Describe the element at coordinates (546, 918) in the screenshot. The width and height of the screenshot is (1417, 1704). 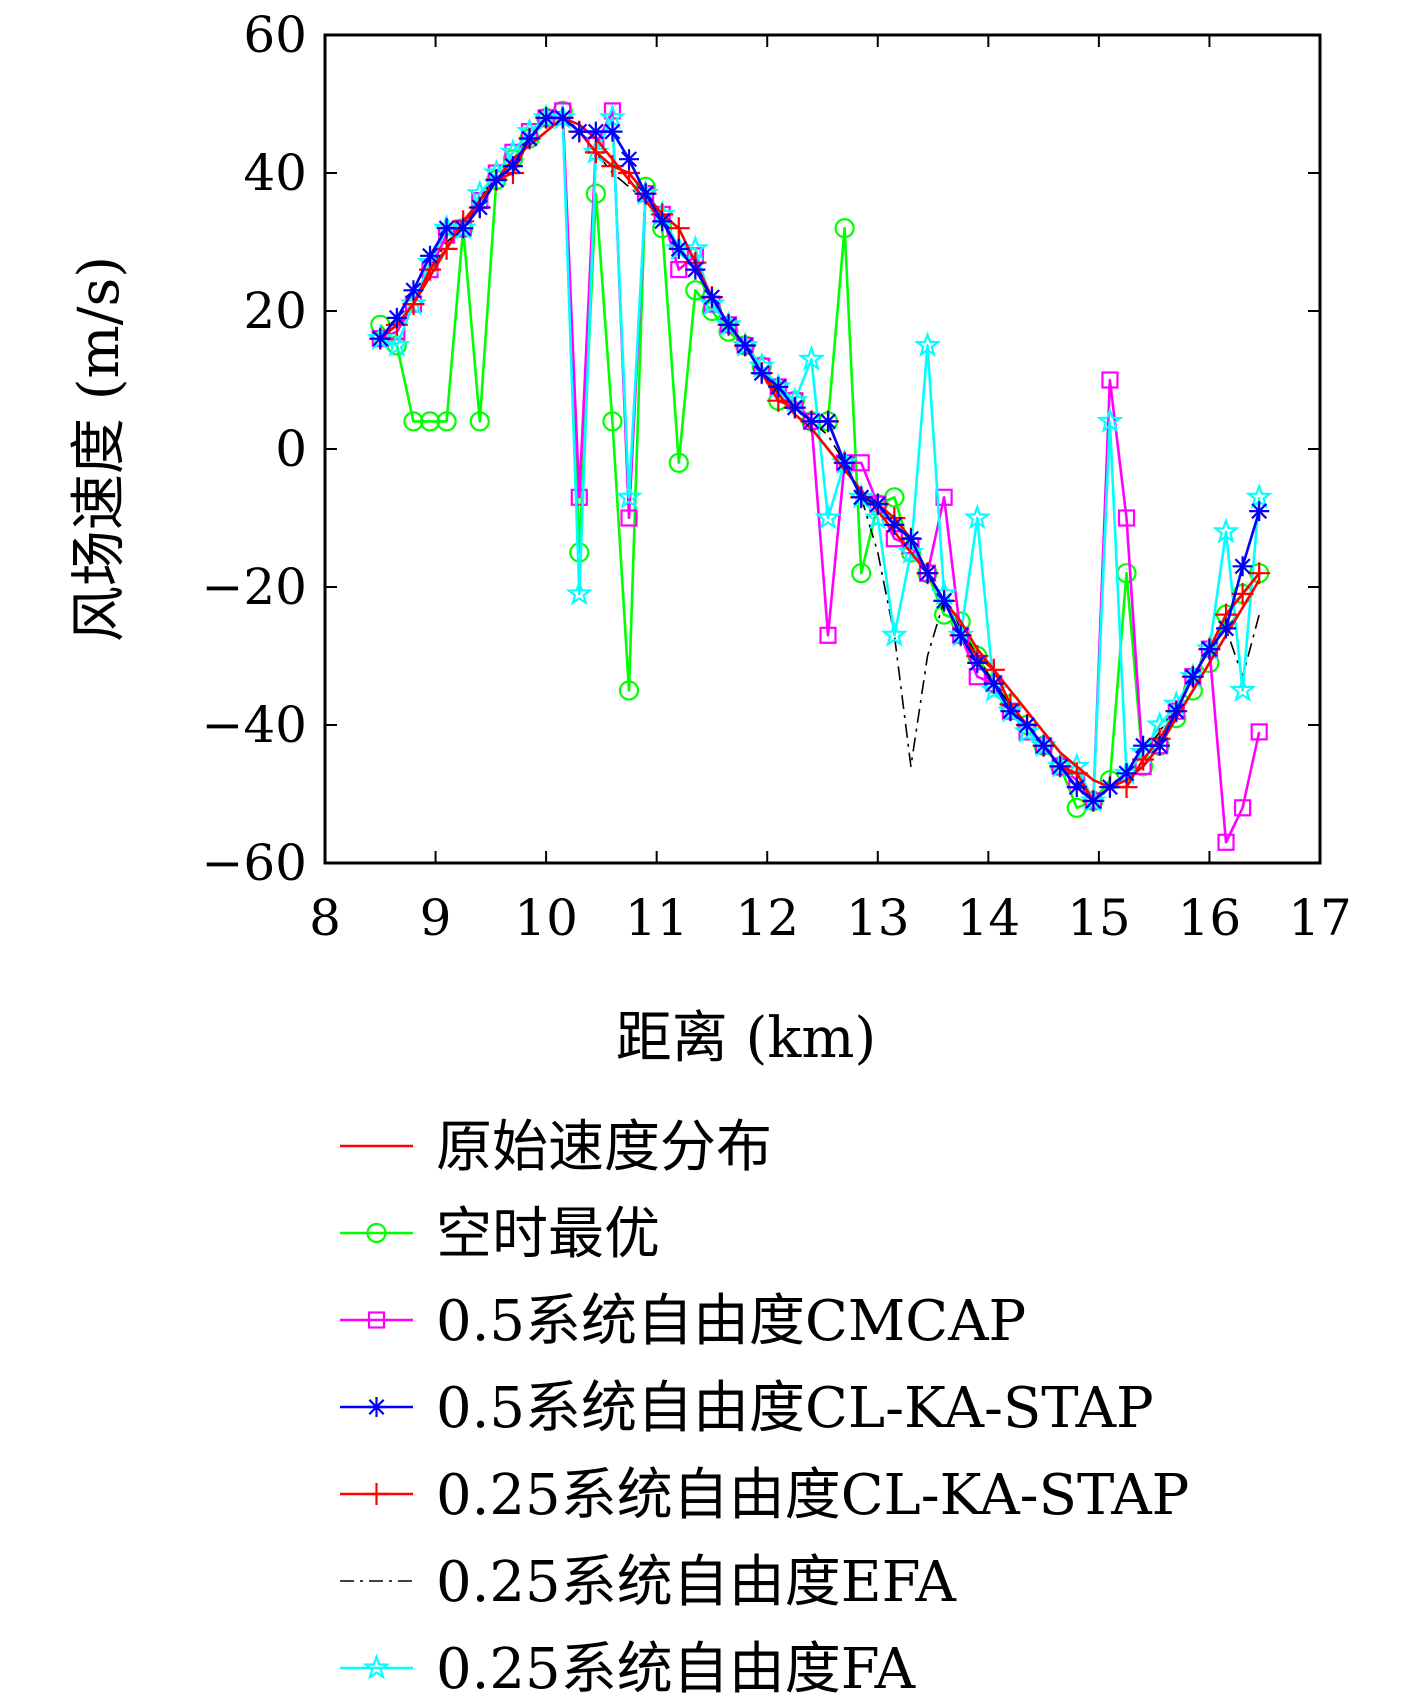
I see `x-tick-label: 10` at that location.